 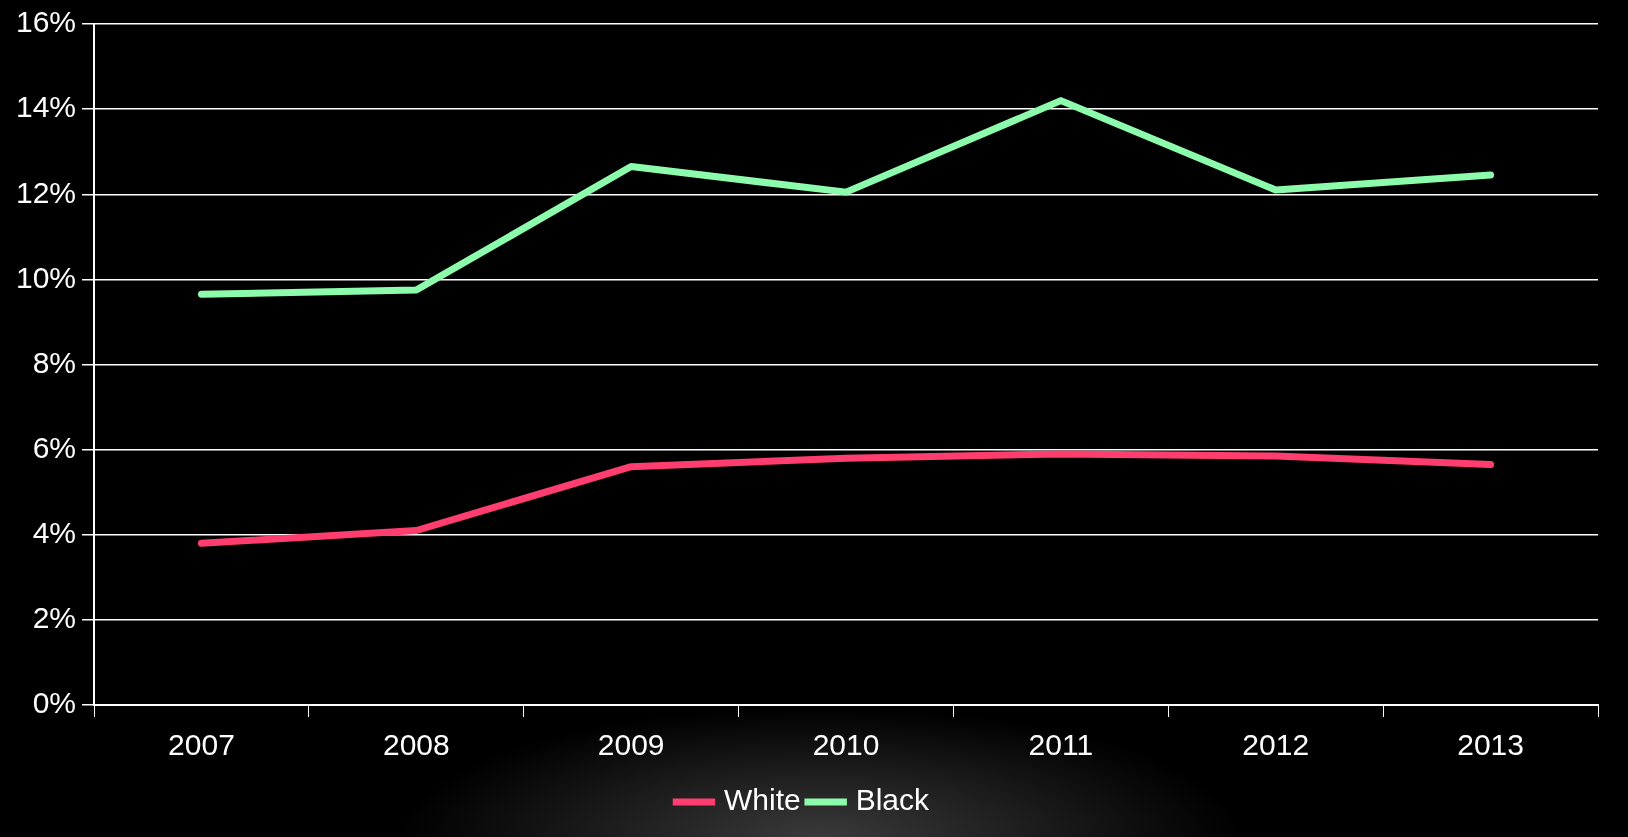 What do you see at coordinates (416, 745) in the screenshot?
I see `x-tick-label: 2008` at bounding box center [416, 745].